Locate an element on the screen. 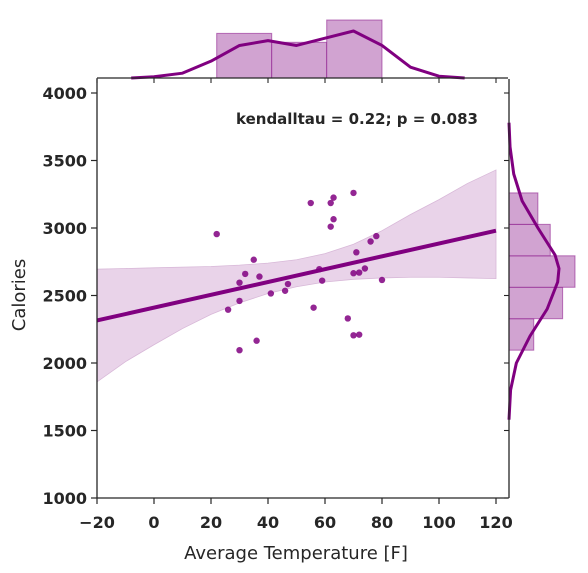 The image size is (588, 573). x-tick-label: −20 is located at coordinates (97, 522).